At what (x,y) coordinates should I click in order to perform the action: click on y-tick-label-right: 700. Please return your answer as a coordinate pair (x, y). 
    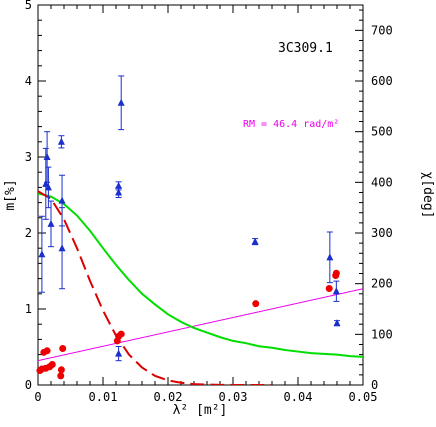
    Looking at the image, I should click on (382, 30).